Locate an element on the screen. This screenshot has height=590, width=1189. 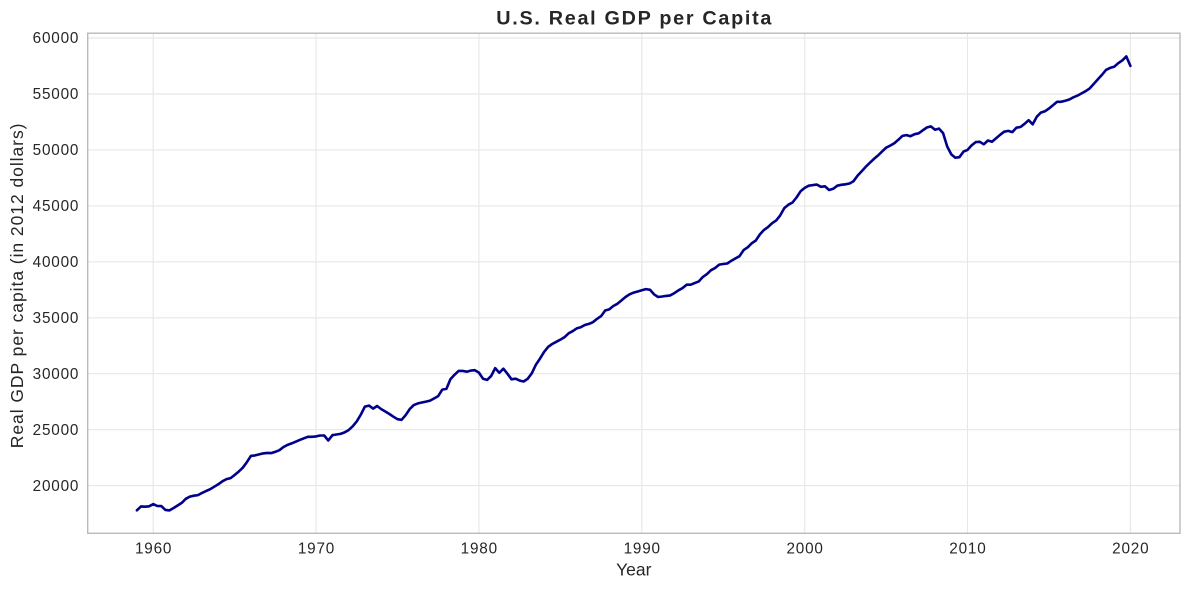
svg-text: 1980 is located at coordinates (479, 549).